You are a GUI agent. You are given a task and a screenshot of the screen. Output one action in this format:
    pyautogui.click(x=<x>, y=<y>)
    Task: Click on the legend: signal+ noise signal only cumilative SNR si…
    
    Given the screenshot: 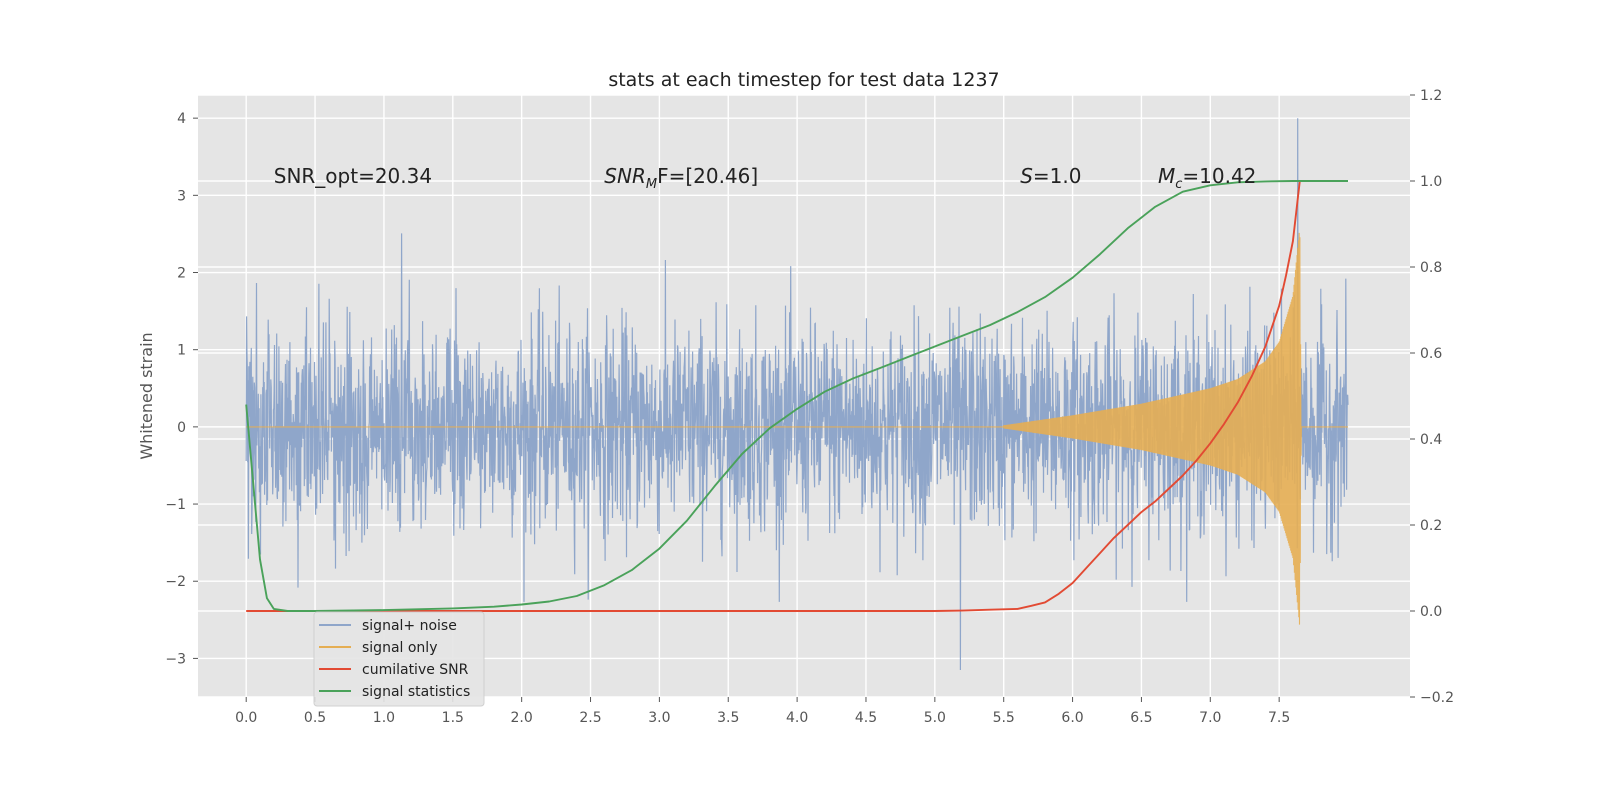 What is the action you would take?
    pyautogui.click(x=399, y=659)
    